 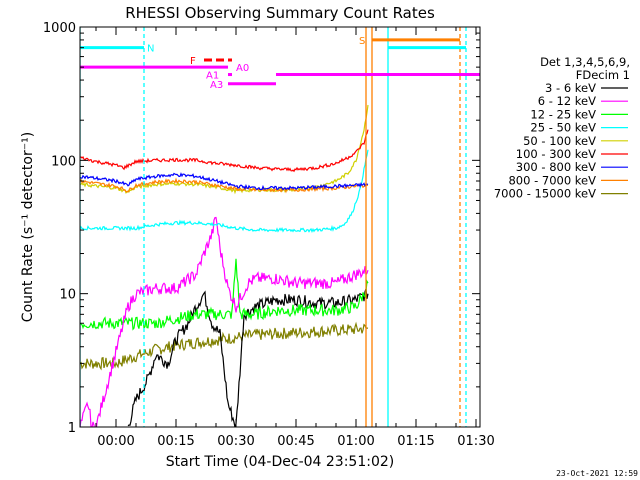 What do you see at coordinates (355, 441) in the screenshot?
I see `x-tick-label: 01:00` at bounding box center [355, 441].